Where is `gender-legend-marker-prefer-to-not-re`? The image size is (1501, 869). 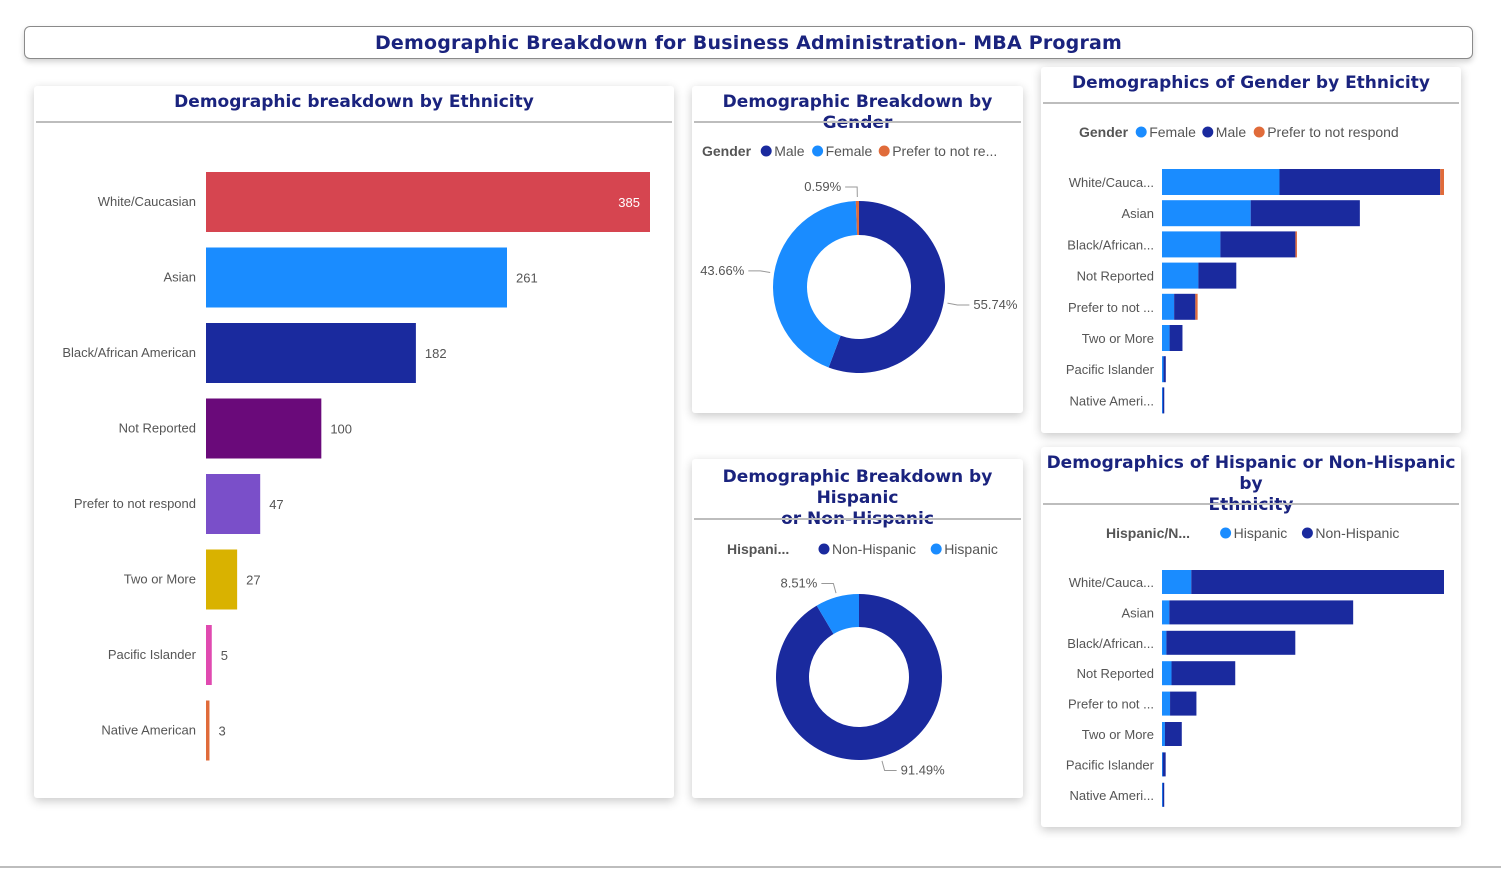 gender-legend-marker-prefer-to-not-re is located at coordinates (884, 151).